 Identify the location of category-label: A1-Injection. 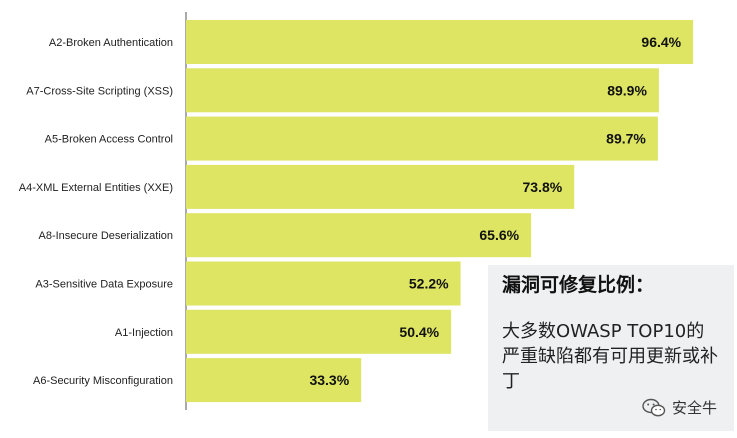
(144, 333).